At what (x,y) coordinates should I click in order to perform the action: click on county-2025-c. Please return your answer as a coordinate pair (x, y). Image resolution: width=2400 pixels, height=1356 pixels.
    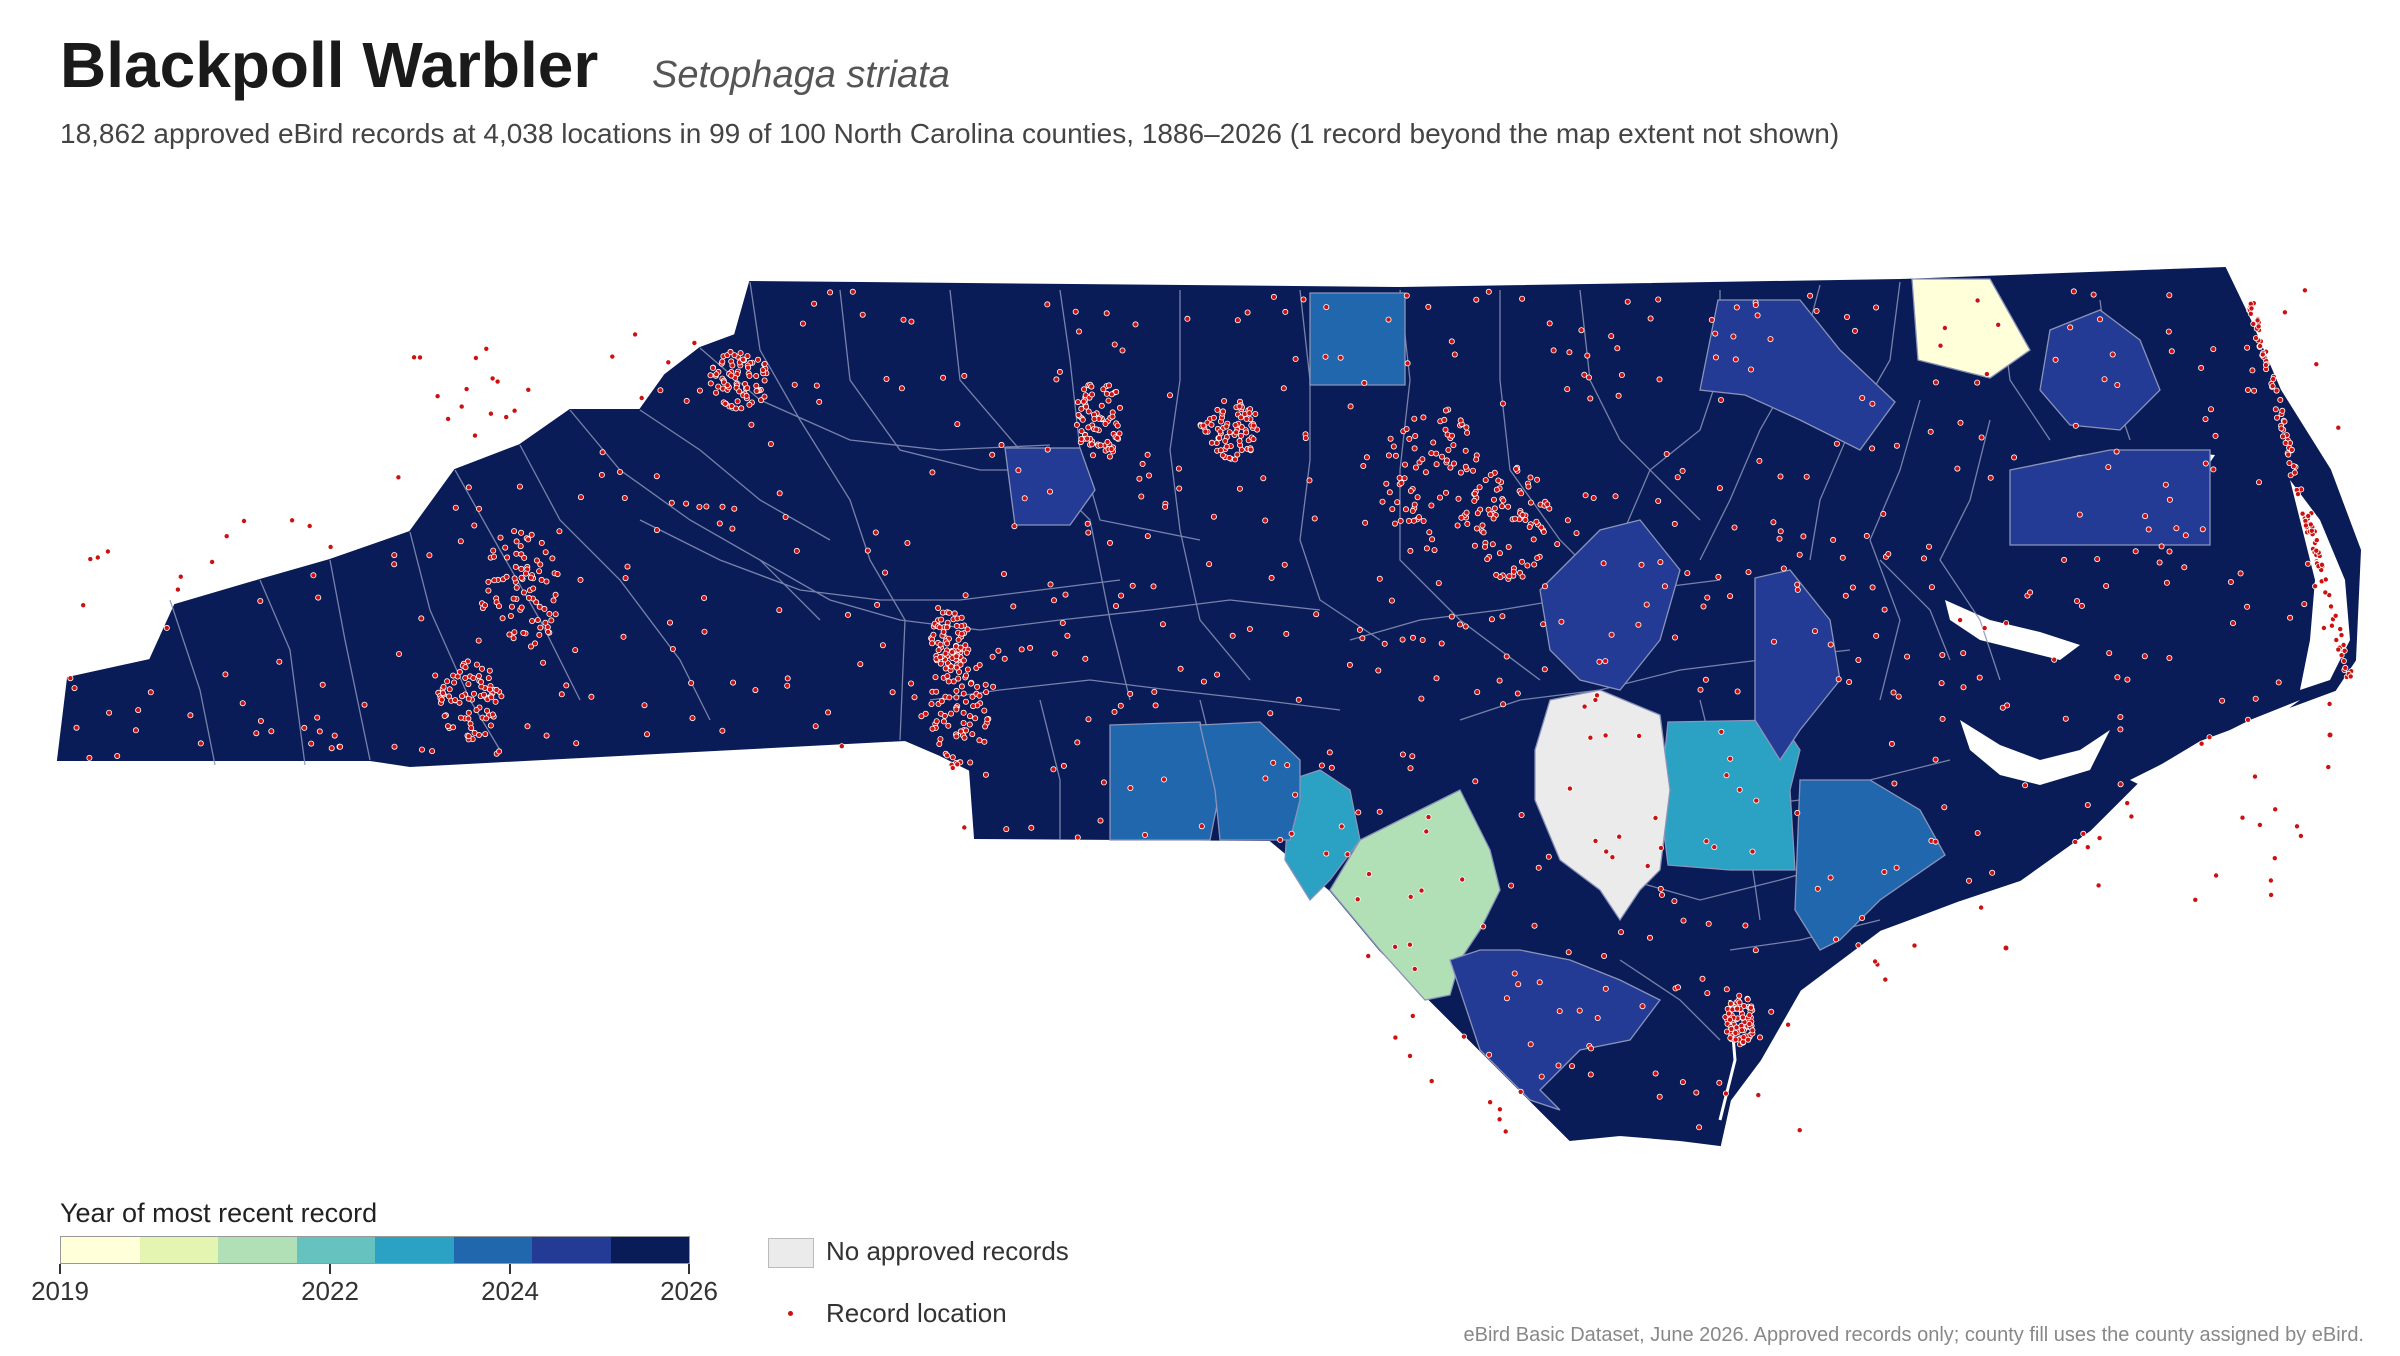
    Looking at the image, I should click on (1610, 605).